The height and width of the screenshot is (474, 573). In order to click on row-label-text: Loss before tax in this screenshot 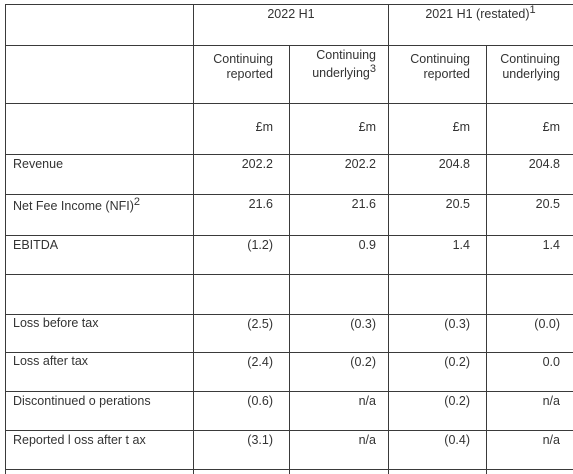, I will do `click(56, 323)`.